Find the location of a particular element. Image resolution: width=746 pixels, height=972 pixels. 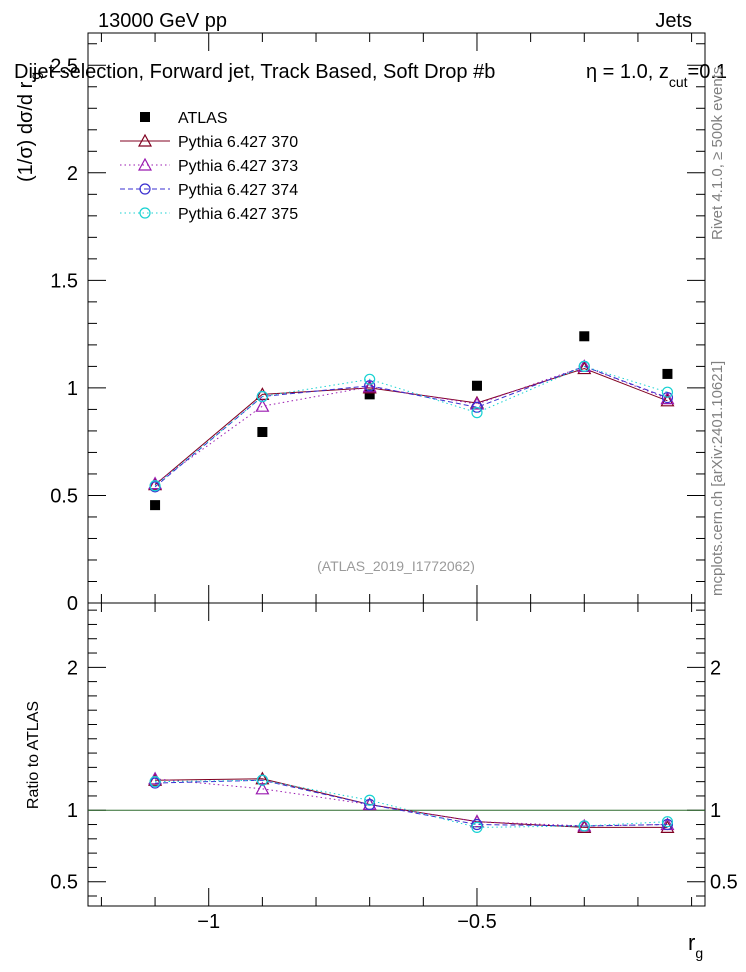

params-label: η = 1.0, zcut=0.1 is located at coordinates (656, 75).